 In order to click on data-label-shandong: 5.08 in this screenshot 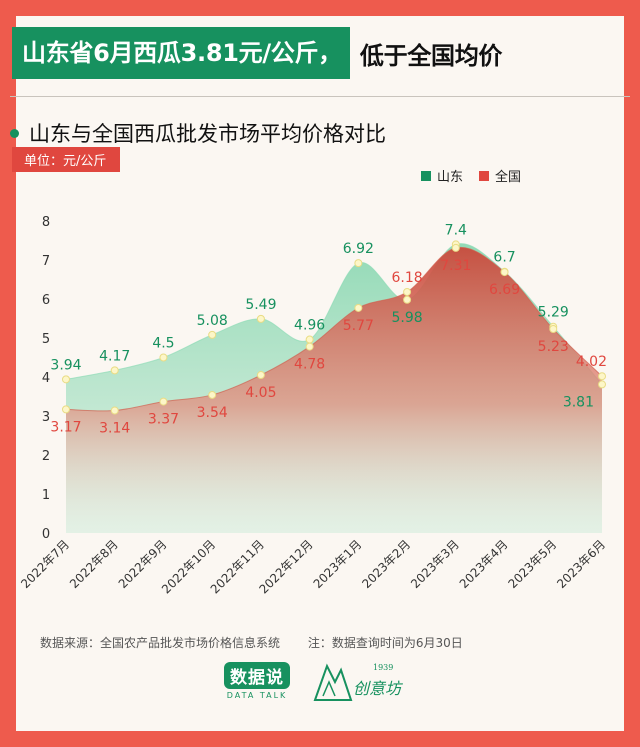, I will do `click(212, 321)`.